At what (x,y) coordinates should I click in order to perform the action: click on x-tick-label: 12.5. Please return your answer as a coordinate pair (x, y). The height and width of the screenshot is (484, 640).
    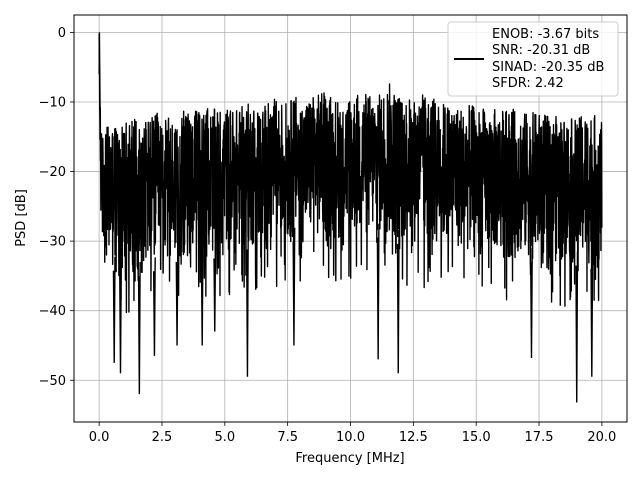
    Looking at the image, I should click on (413, 437).